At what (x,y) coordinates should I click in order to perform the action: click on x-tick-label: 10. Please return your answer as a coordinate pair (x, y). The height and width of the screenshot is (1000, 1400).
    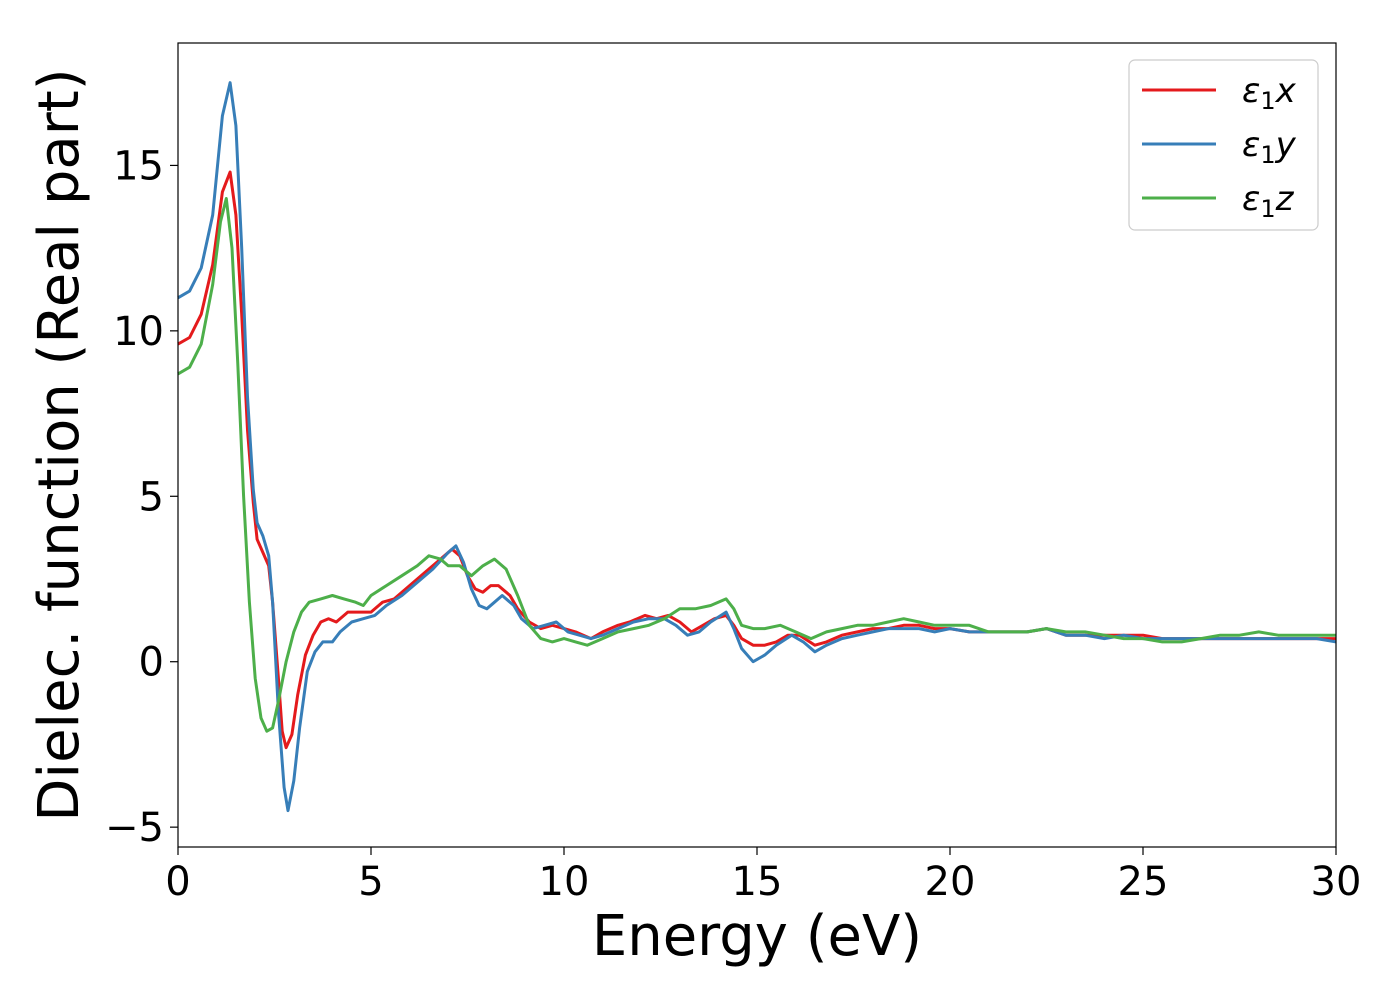
    Looking at the image, I should click on (564, 882).